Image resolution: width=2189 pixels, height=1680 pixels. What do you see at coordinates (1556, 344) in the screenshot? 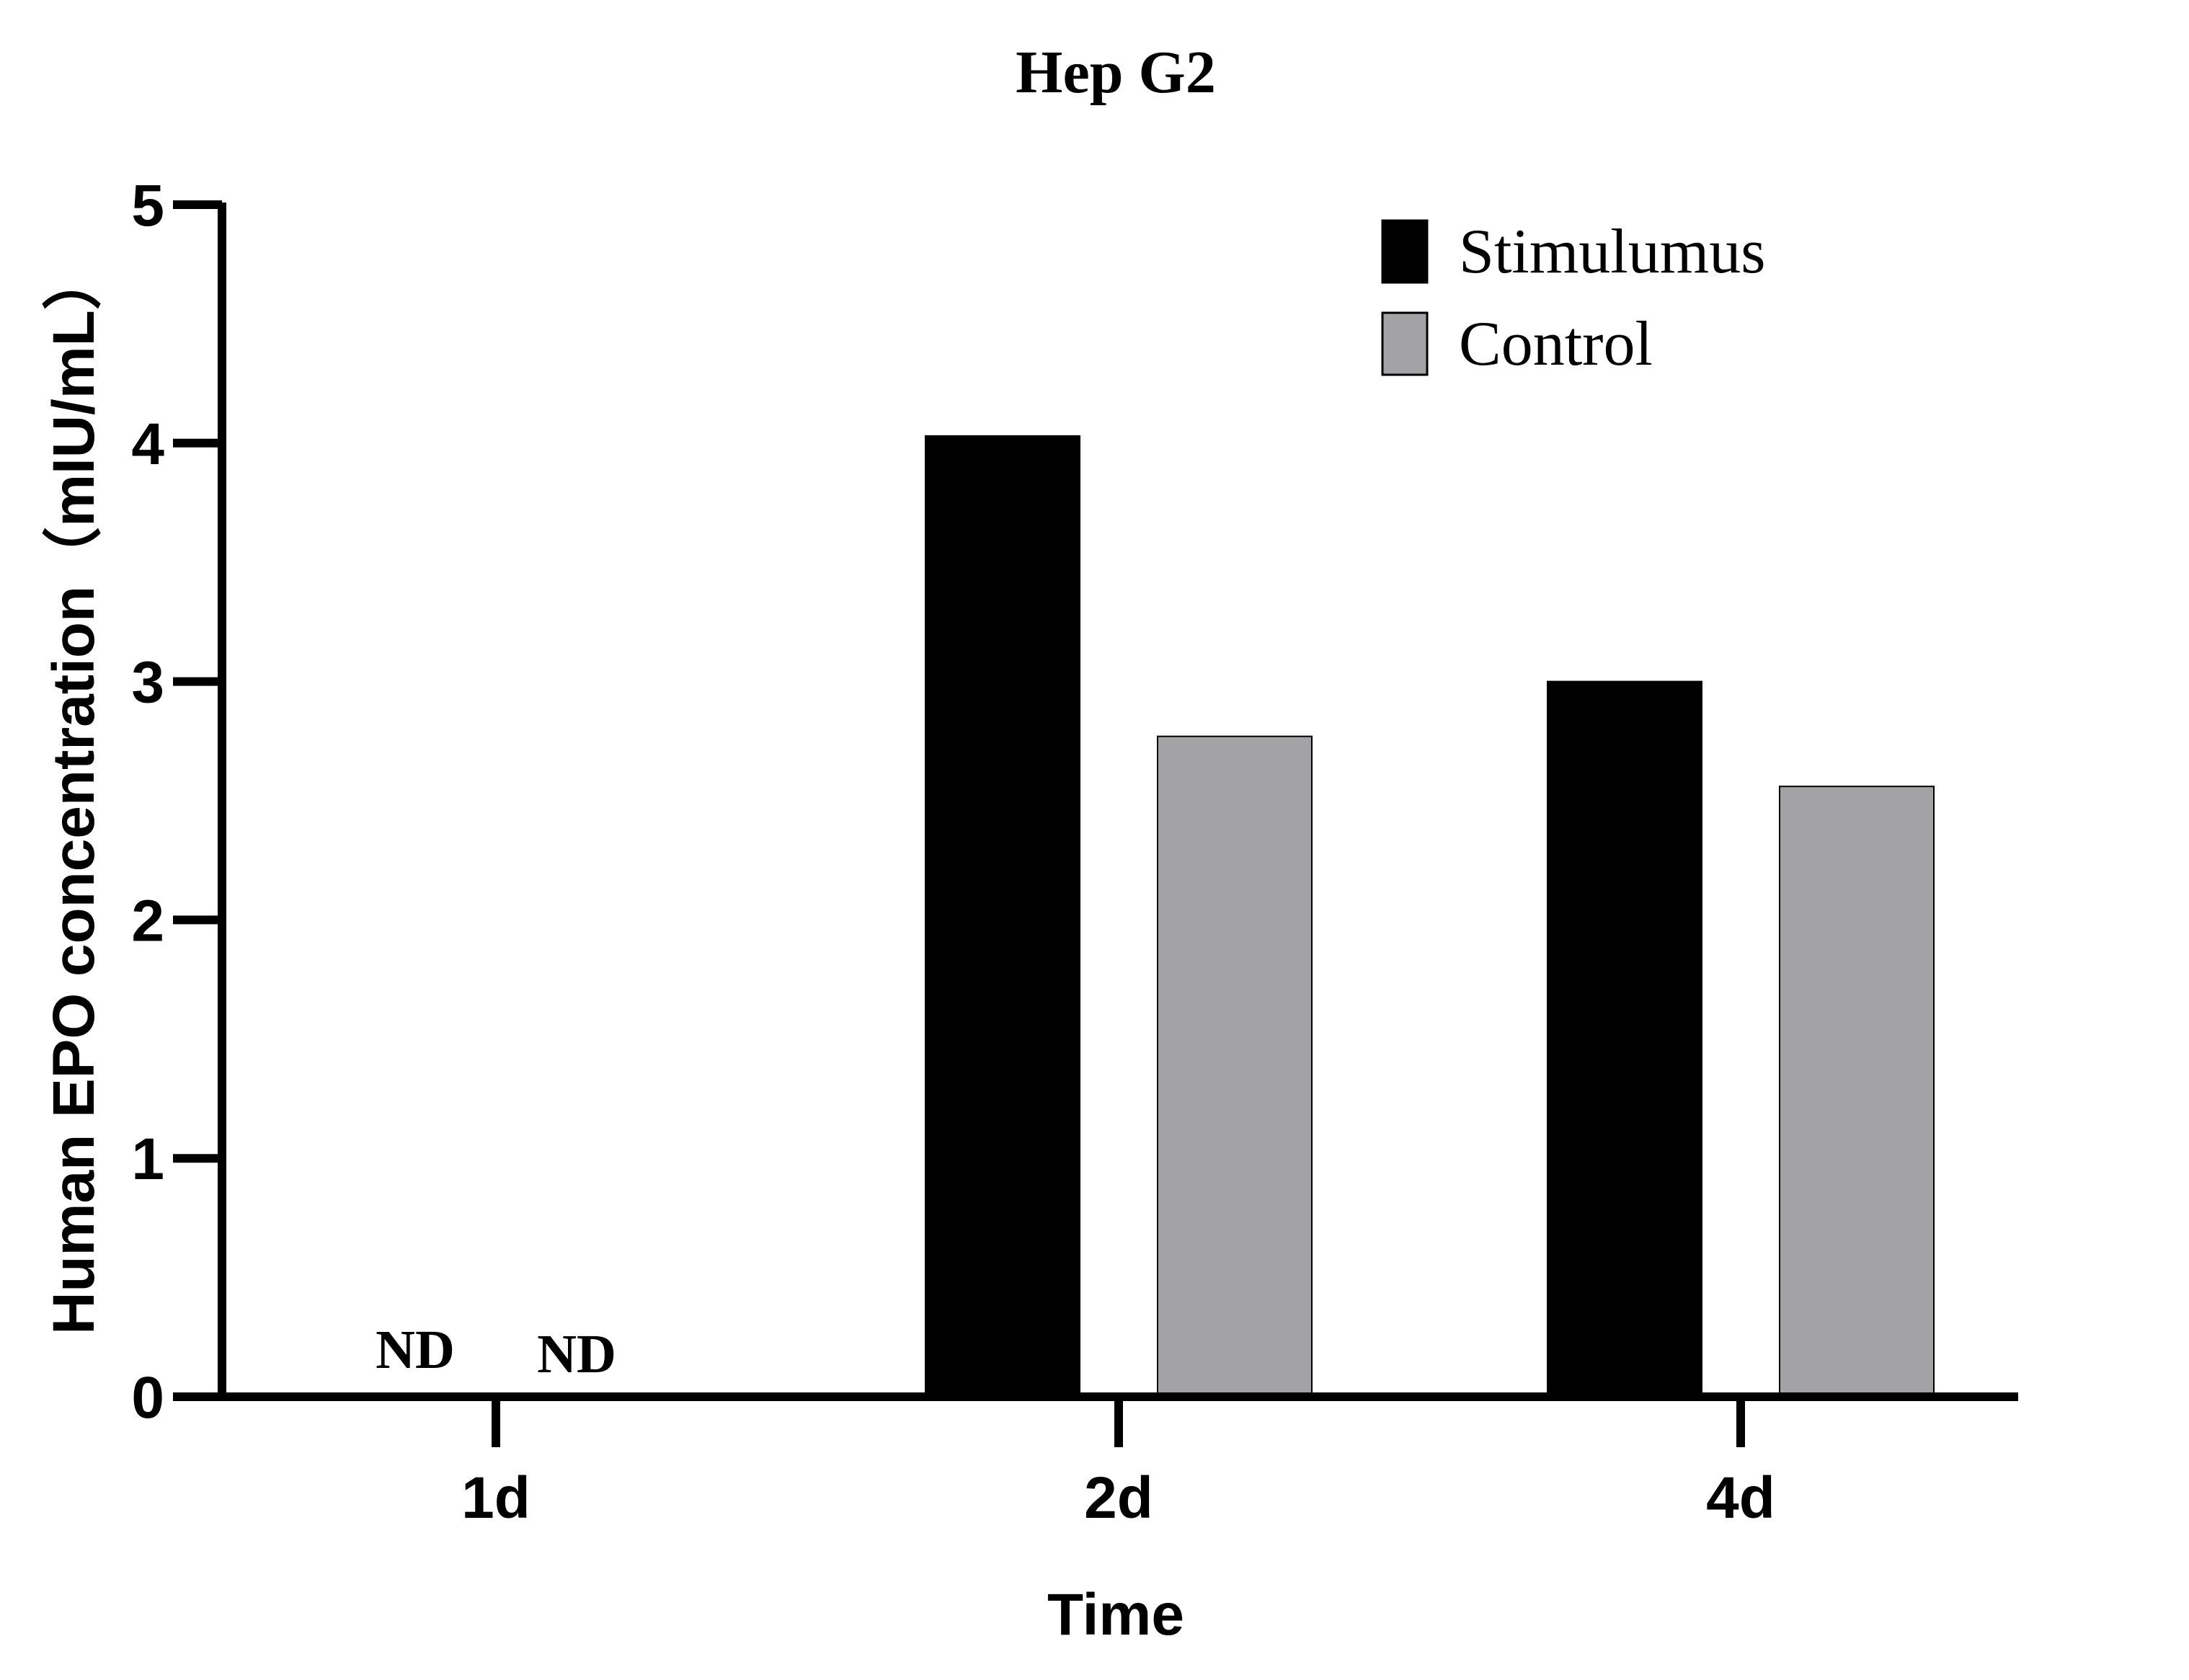
I see `legend-label-control: Control` at bounding box center [1556, 344].